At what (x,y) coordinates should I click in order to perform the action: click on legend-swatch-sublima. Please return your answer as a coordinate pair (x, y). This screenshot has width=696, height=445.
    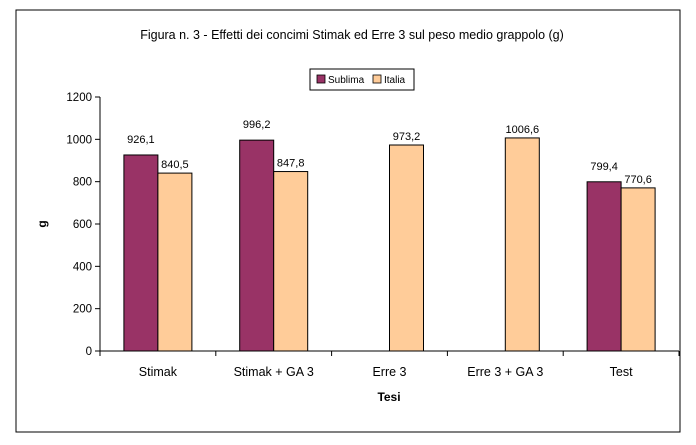
    Looking at the image, I should click on (321, 79).